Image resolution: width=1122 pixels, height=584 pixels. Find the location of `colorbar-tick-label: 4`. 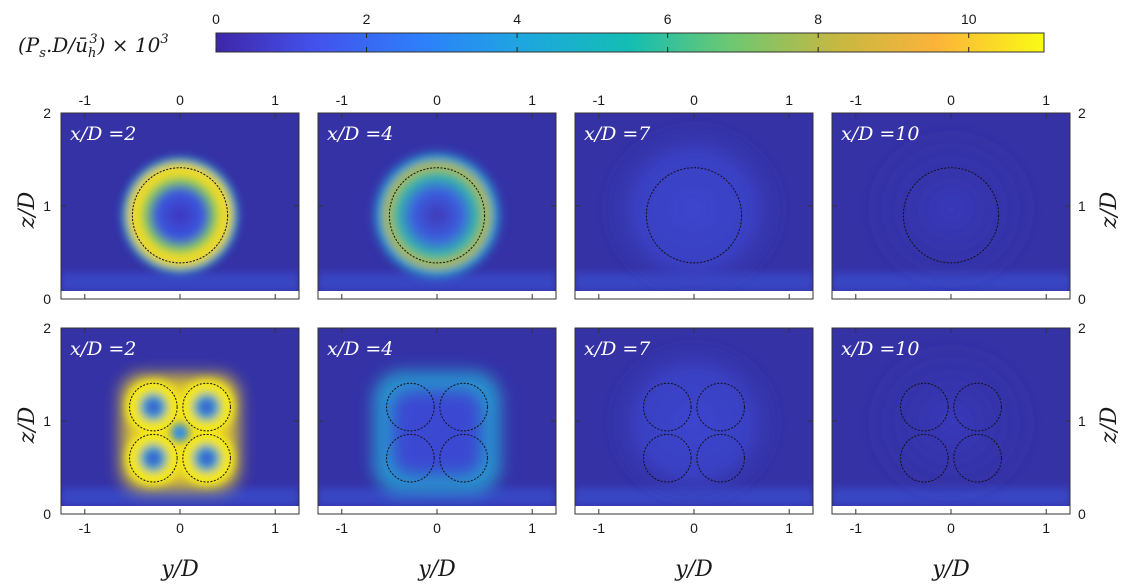

colorbar-tick-label: 4 is located at coordinates (517, 19).